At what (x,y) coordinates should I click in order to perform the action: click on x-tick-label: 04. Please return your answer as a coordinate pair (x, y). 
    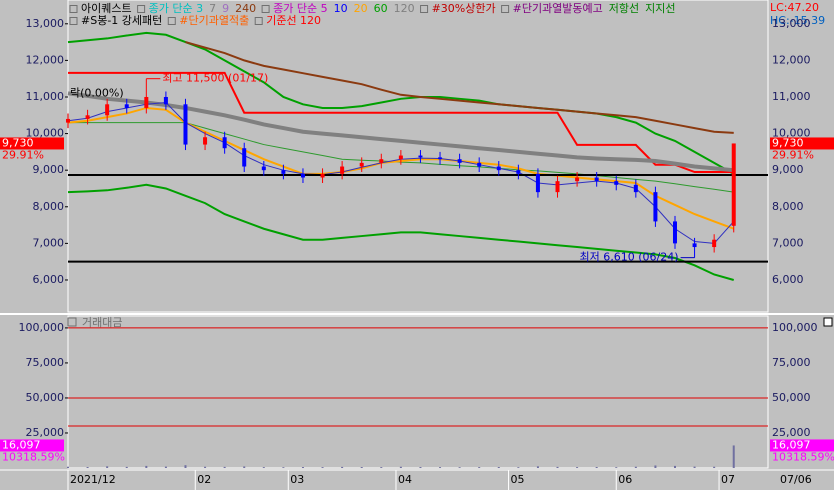
    Looking at the image, I should click on (405, 479).